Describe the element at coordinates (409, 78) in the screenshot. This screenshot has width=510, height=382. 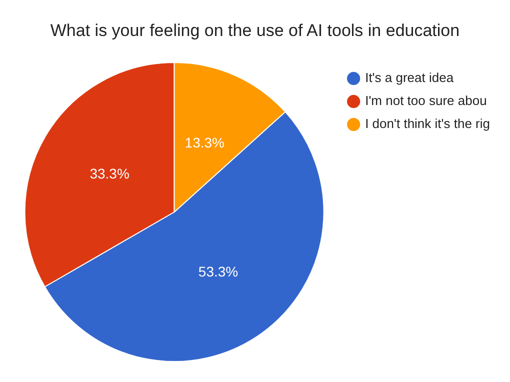
I see `legend-label: It's a great idea` at that location.